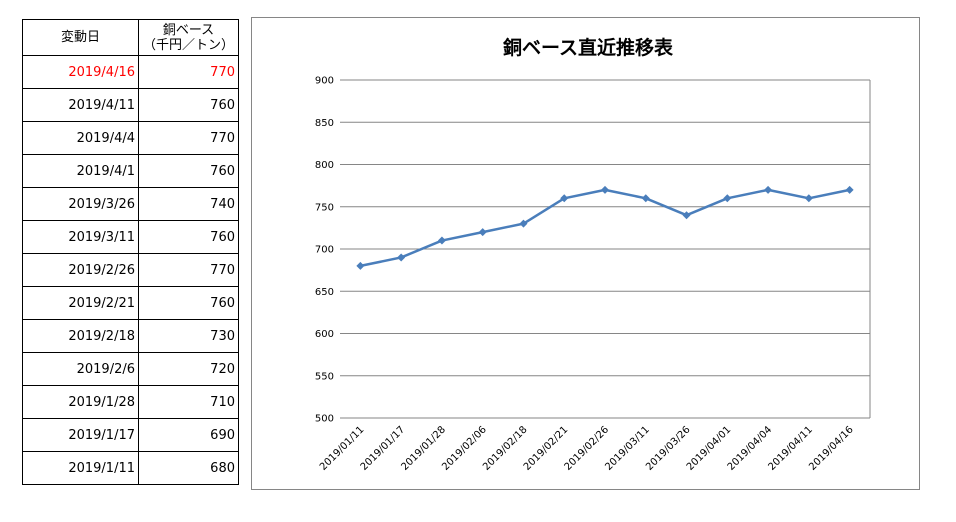 Image resolution: width=956 pixels, height=522 pixels. I want to click on header-price-line1: 銅ベース, so click(188, 30).